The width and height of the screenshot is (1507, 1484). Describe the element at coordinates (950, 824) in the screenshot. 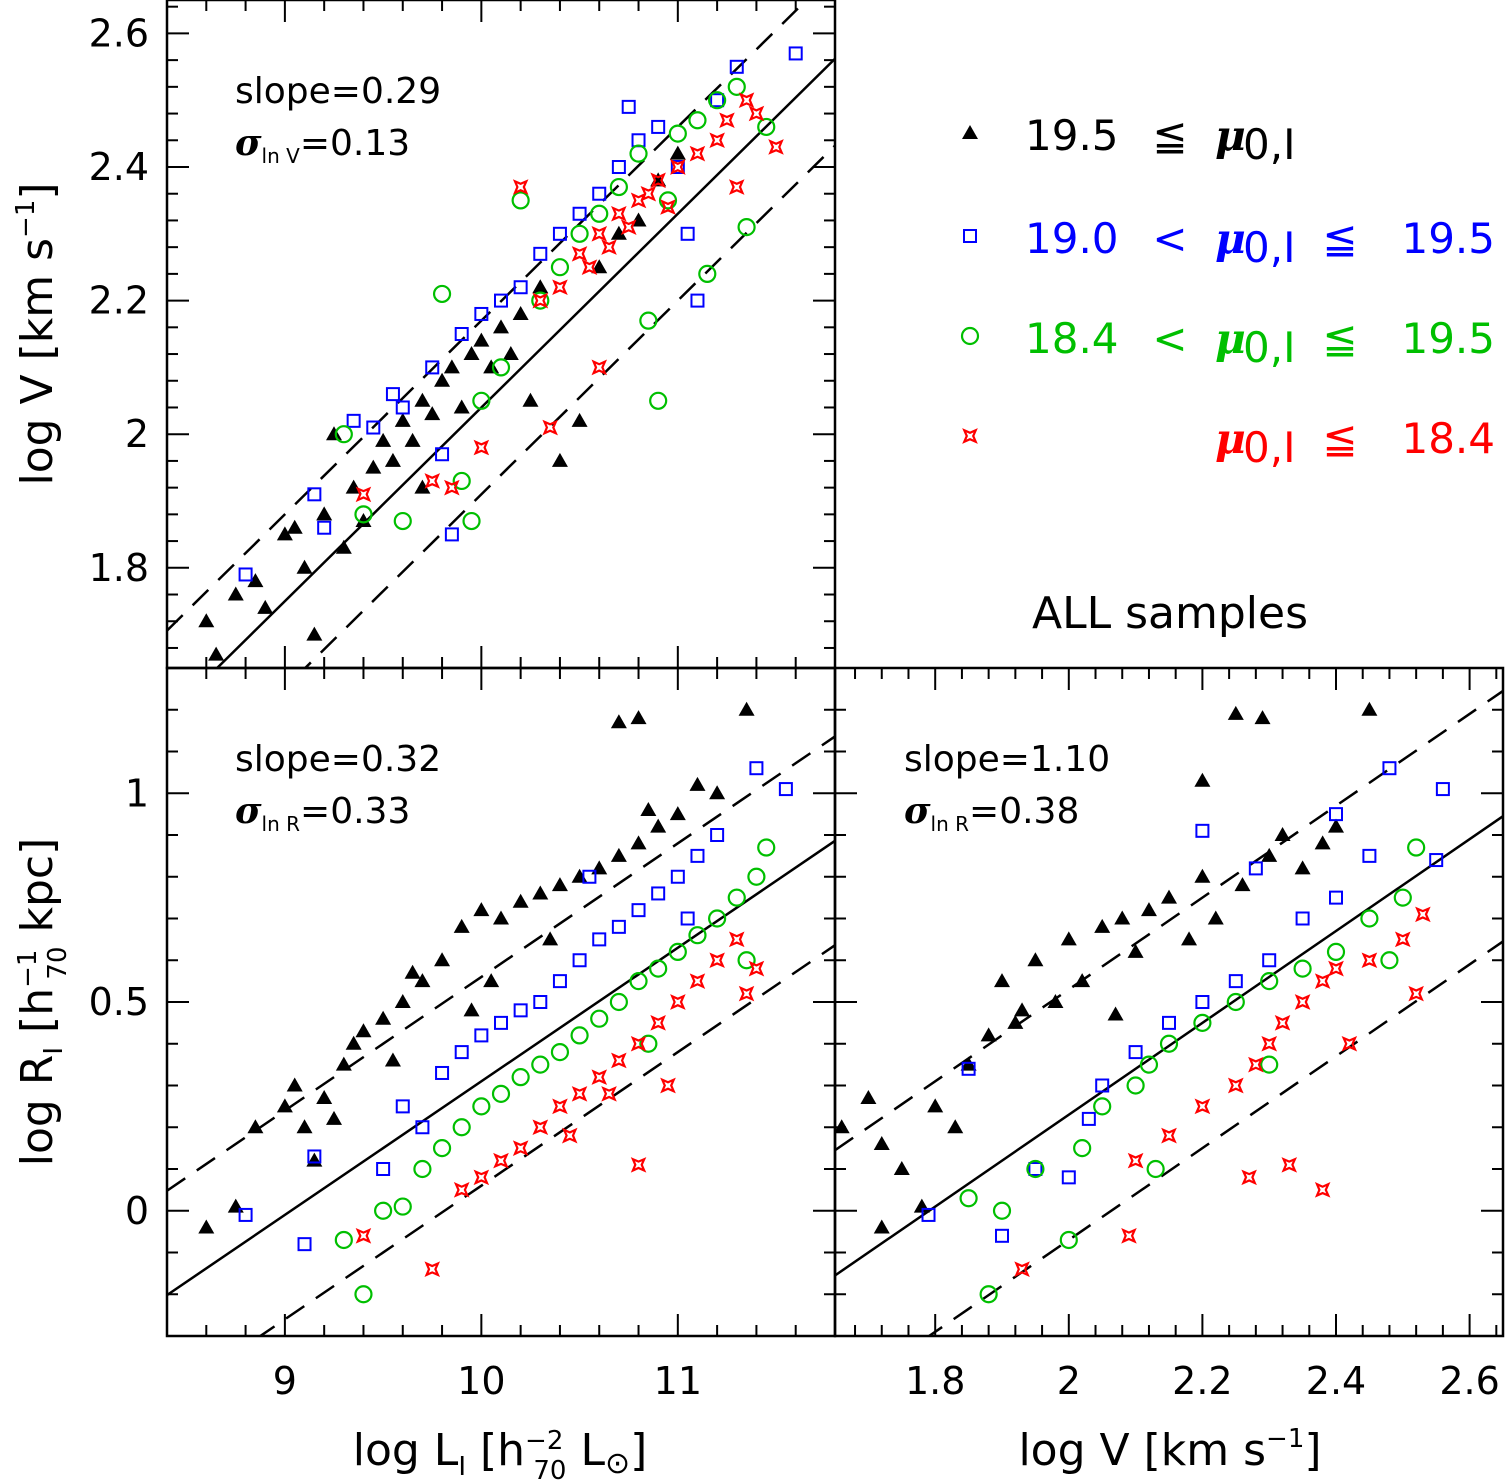

I see `rv-sigma-sub: ln R` at that location.